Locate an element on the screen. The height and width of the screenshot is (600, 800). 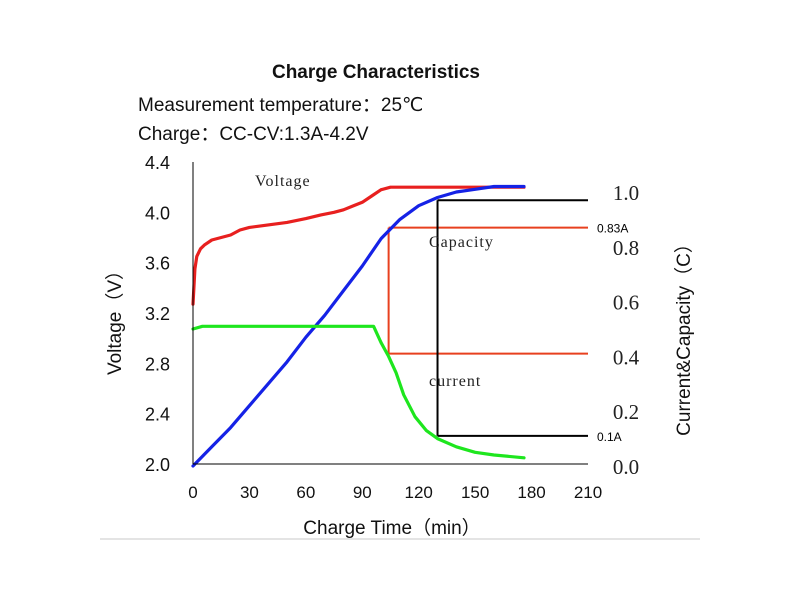
current-series-line is located at coordinates (358, 392).